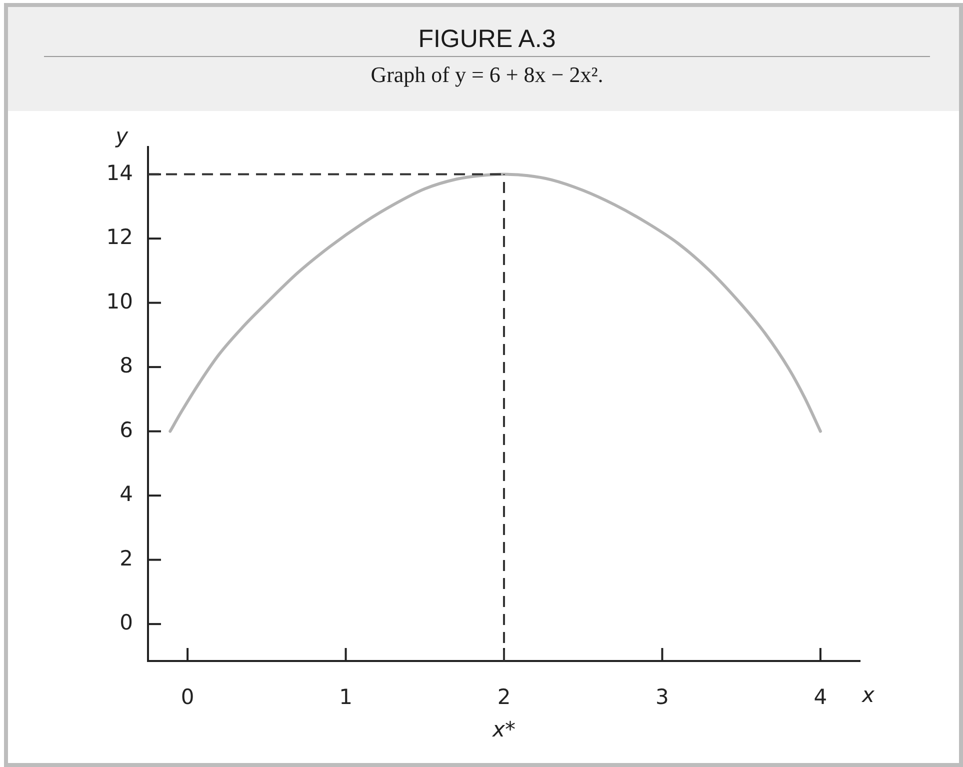 This screenshot has height=767, width=963. What do you see at coordinates (126, 430) in the screenshot?
I see `y-tick-label: 6` at bounding box center [126, 430].